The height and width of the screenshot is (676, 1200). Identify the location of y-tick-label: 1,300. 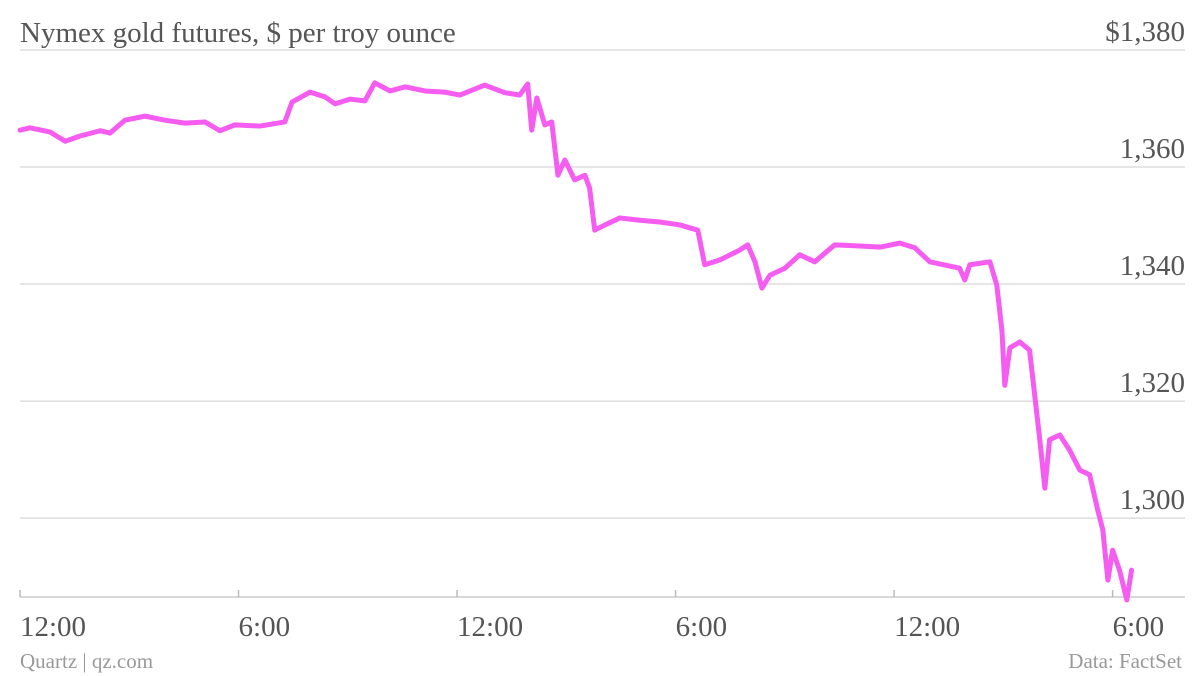
(1152, 500).